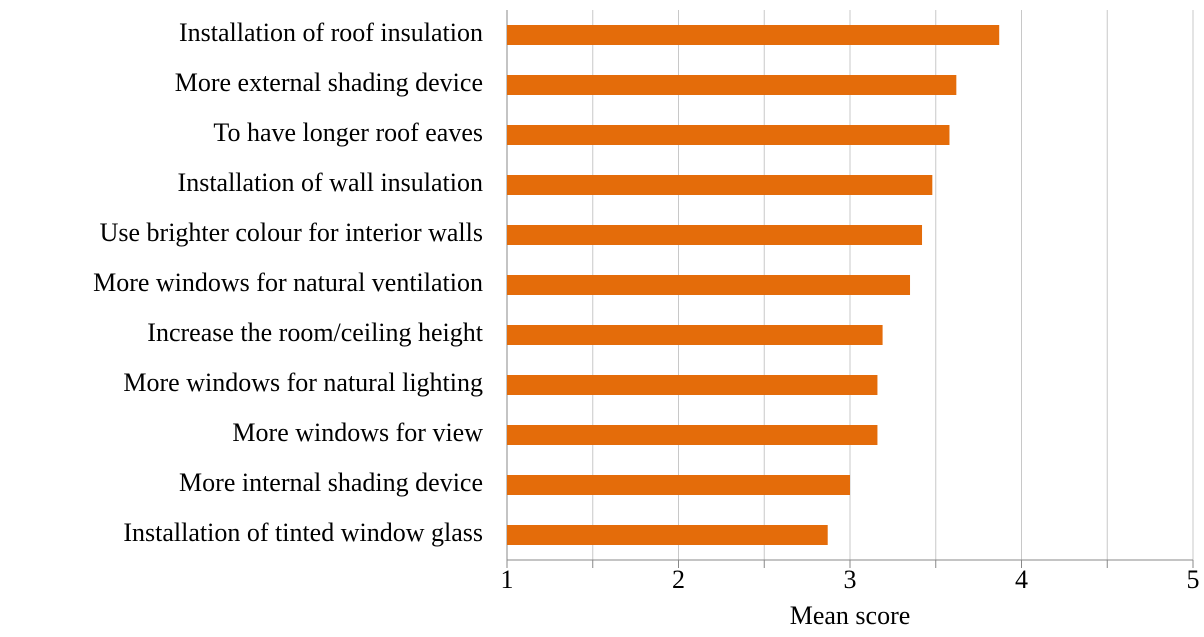 Image resolution: width=1204 pixels, height=637 pixels. I want to click on y-tick-label: More windows for natural ventilation, so click(288, 282).